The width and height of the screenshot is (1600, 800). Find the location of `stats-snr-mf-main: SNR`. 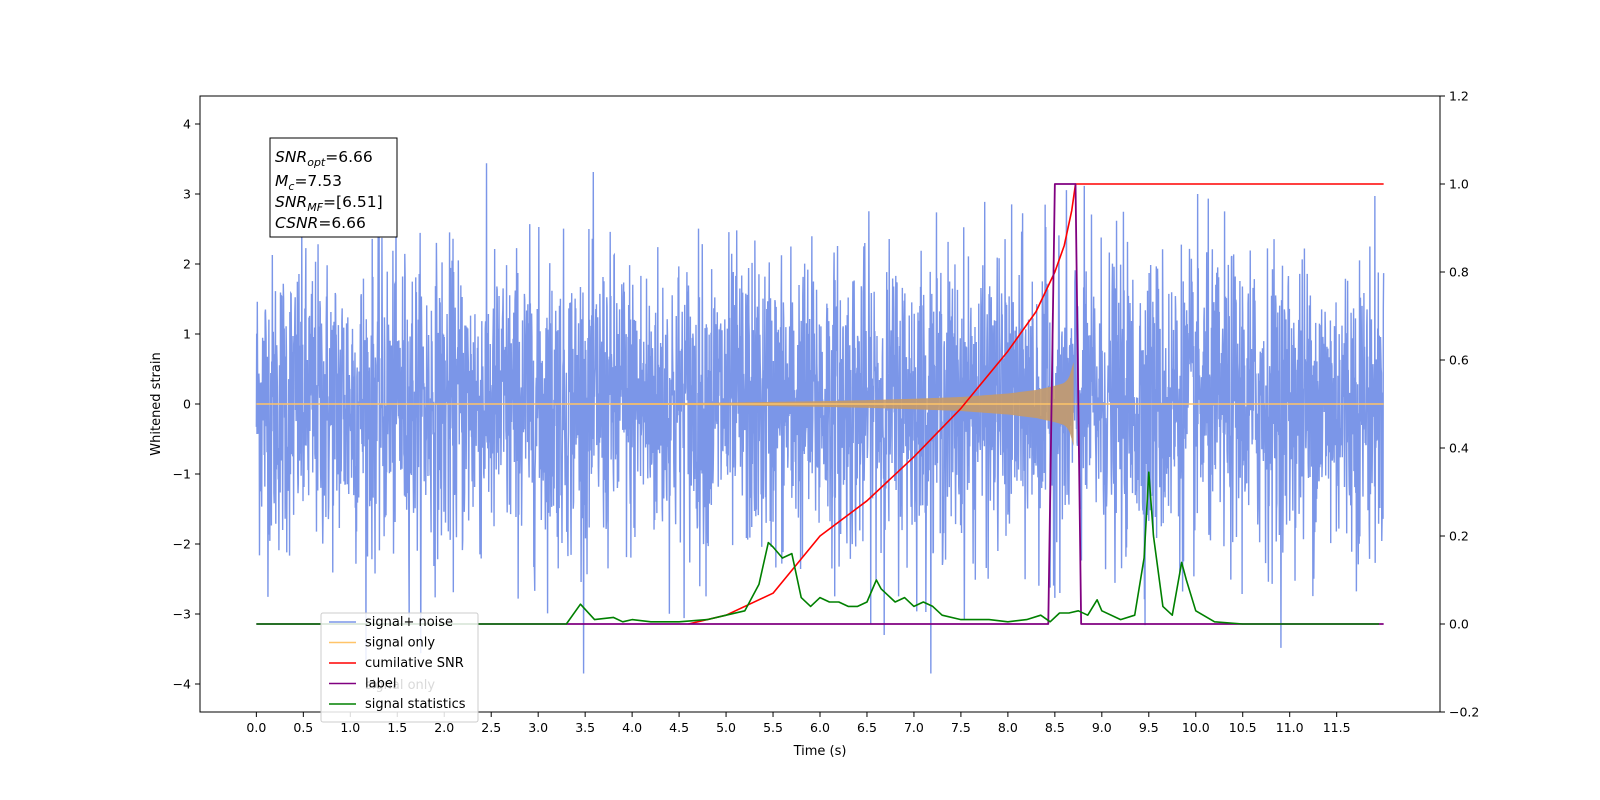

stats-snr-mf-main: SNR is located at coordinates (291, 202).